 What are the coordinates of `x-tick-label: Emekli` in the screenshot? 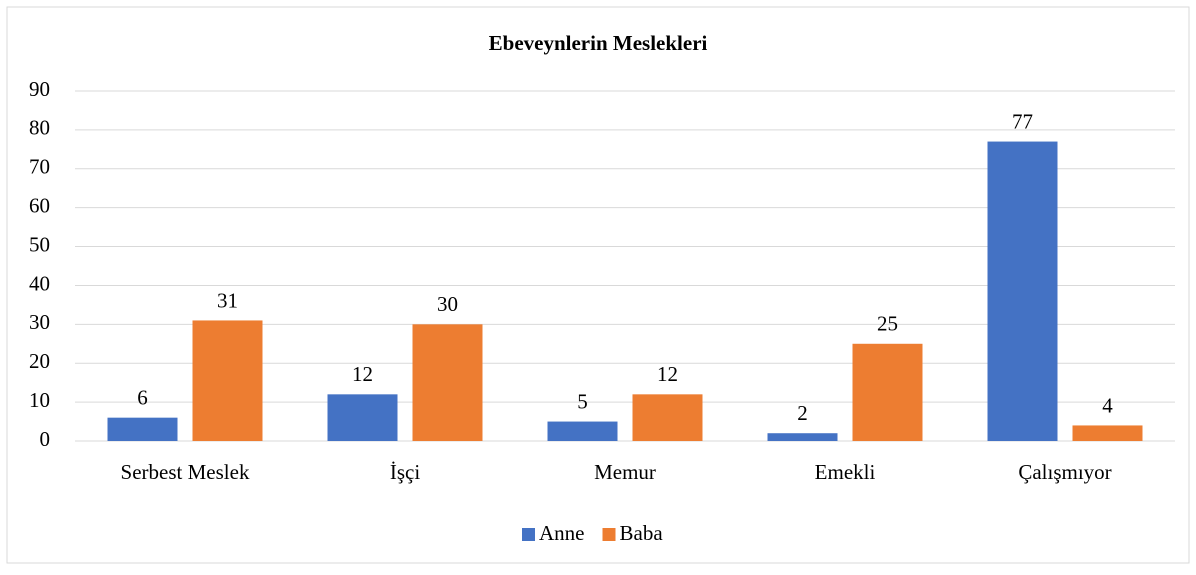 It's located at (845, 472).